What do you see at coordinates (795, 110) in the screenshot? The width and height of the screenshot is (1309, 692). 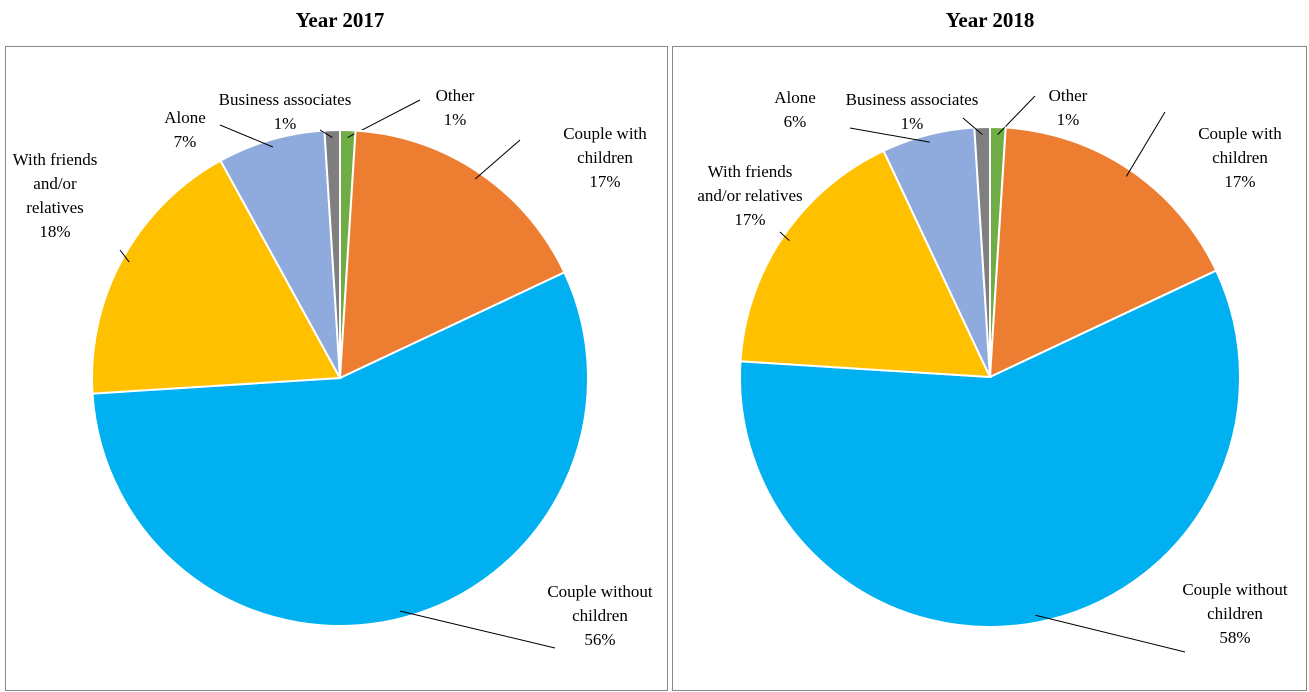 I see `slice-label: Alone 6%` at bounding box center [795, 110].